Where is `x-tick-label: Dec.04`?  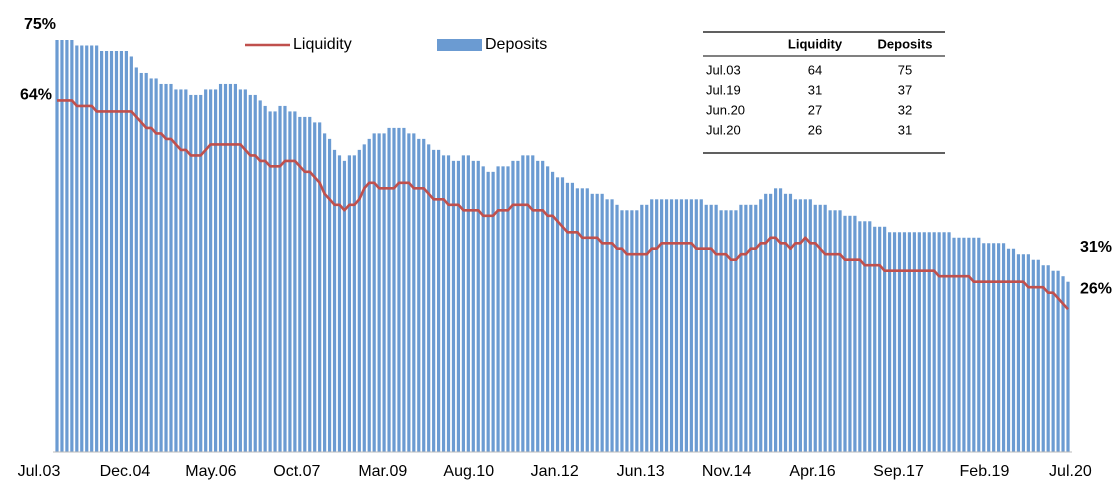 x-tick-label: Dec.04 is located at coordinates (125, 471).